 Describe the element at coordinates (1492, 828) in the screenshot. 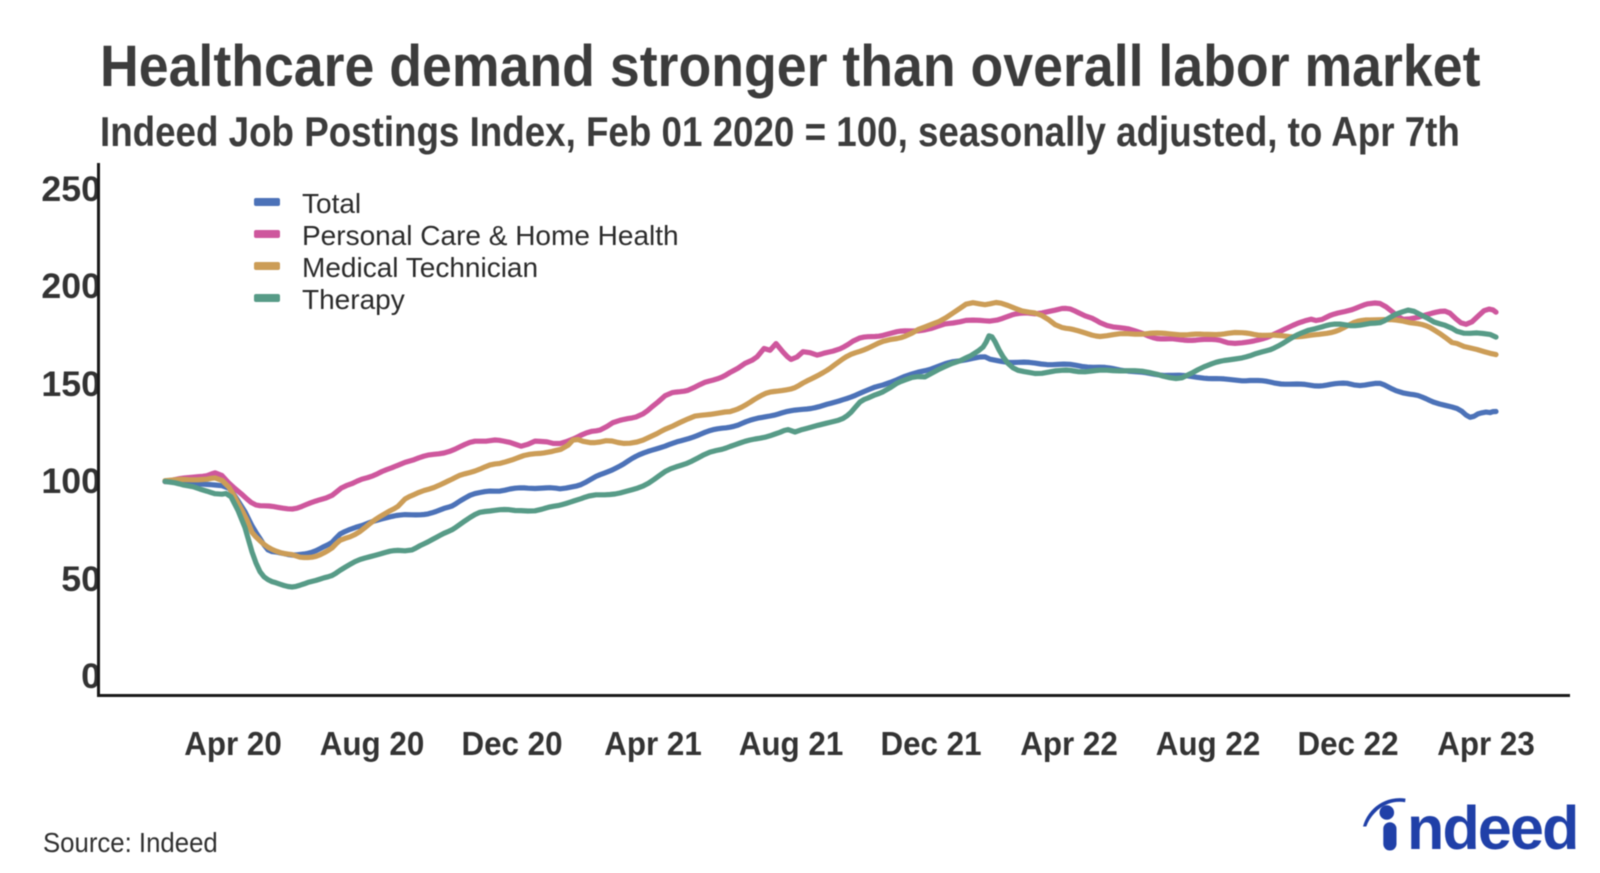

I see `svg-text: ndeed` at that location.